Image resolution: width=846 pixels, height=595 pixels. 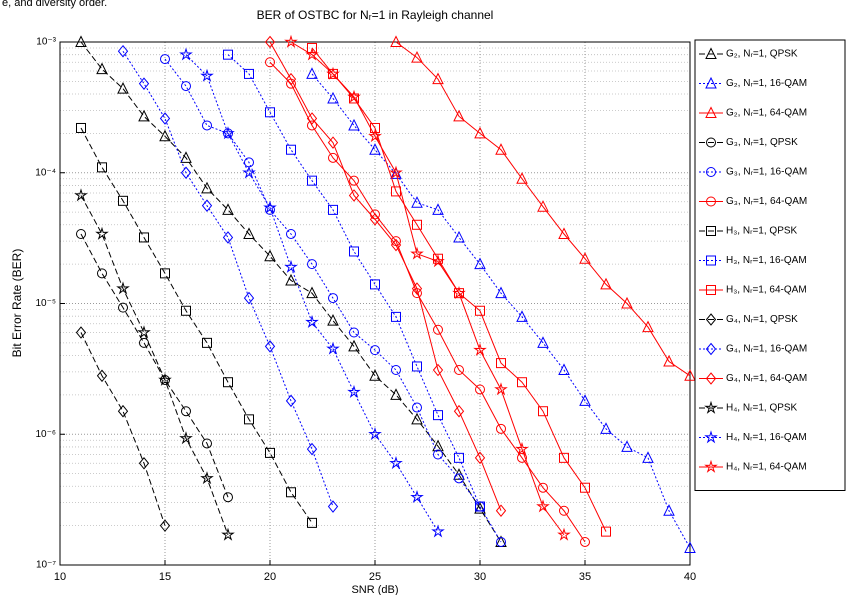 I want to click on x-tick-label: 40, so click(x=690, y=577).